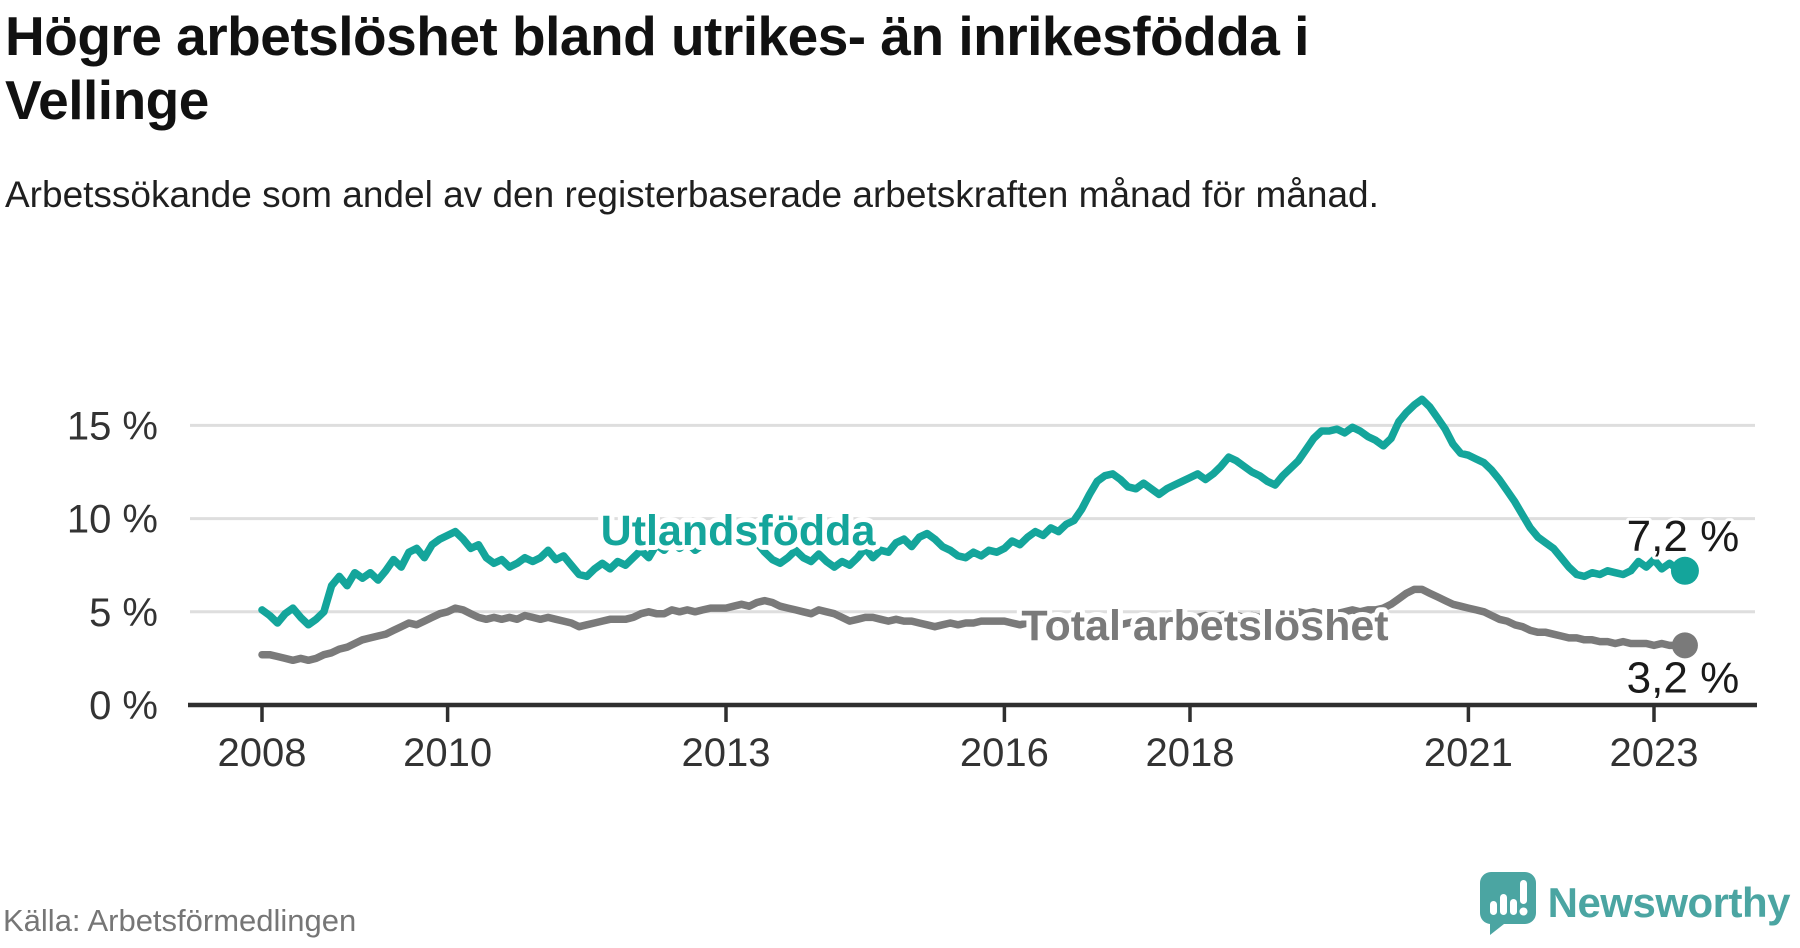 Image resolution: width=1800 pixels, height=948 pixels. I want to click on end-value-label-utlandsfodda: 7,2 %, so click(1683, 536).